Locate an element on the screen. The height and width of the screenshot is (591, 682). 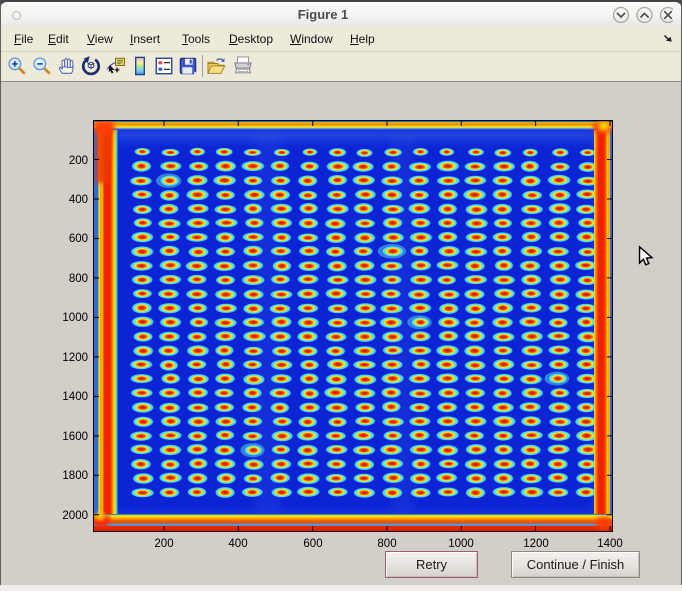
svg-text: 1800 is located at coordinates (75, 476).